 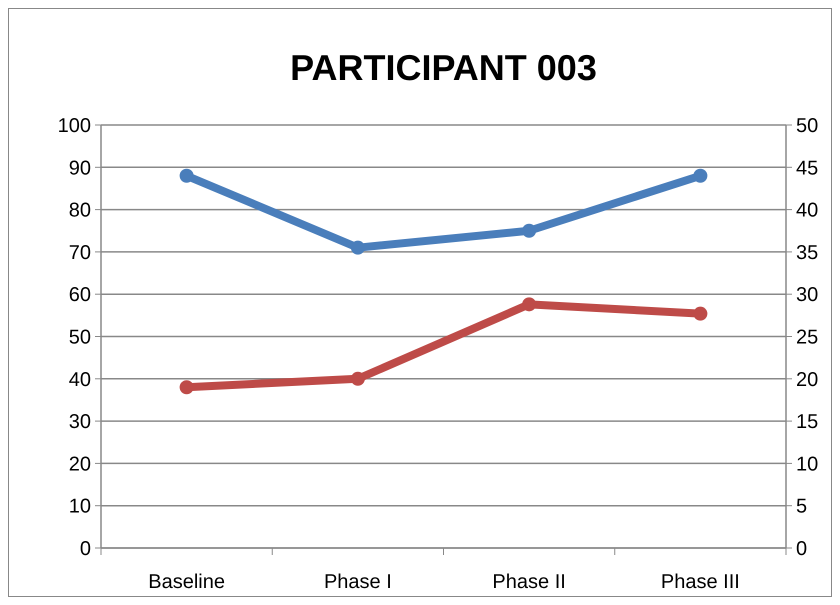 What do you see at coordinates (79, 295) in the screenshot?
I see `y-tick-label: 60` at bounding box center [79, 295].